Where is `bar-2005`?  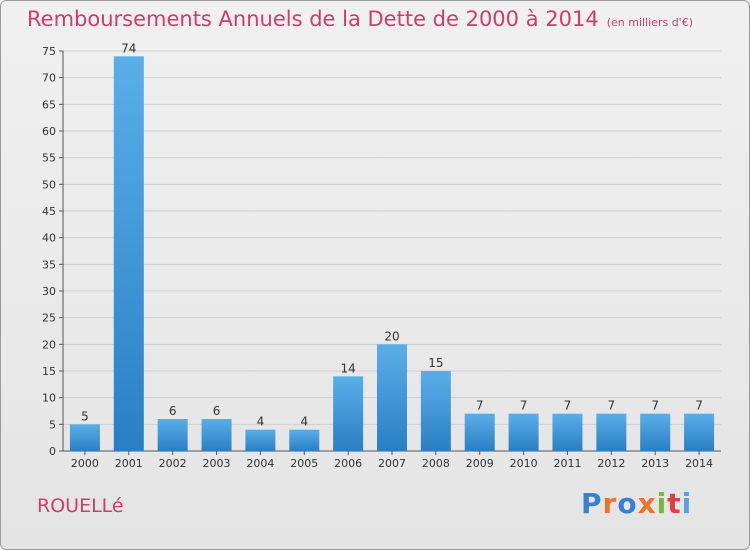
bar-2005 is located at coordinates (304, 440).